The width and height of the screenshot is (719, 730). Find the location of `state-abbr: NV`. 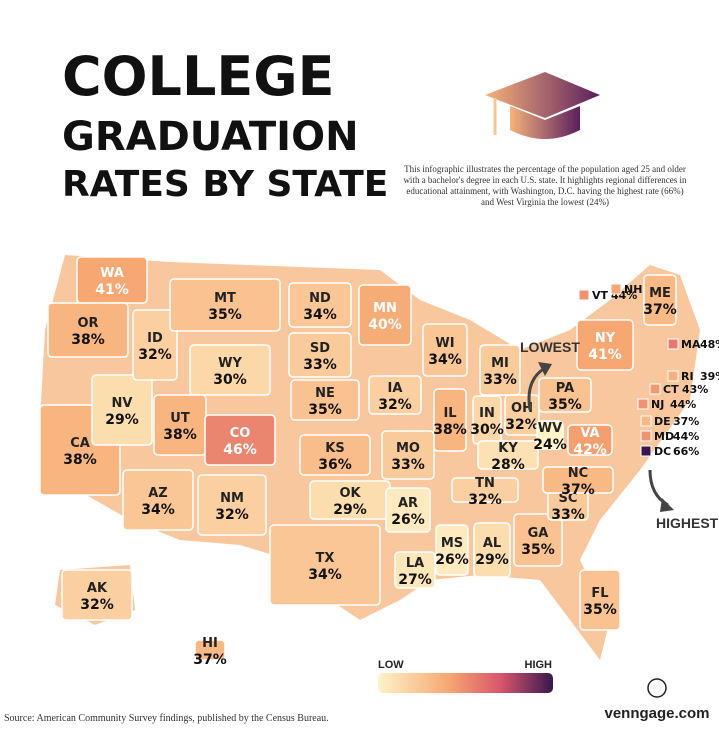

state-abbr: NV is located at coordinates (122, 403).